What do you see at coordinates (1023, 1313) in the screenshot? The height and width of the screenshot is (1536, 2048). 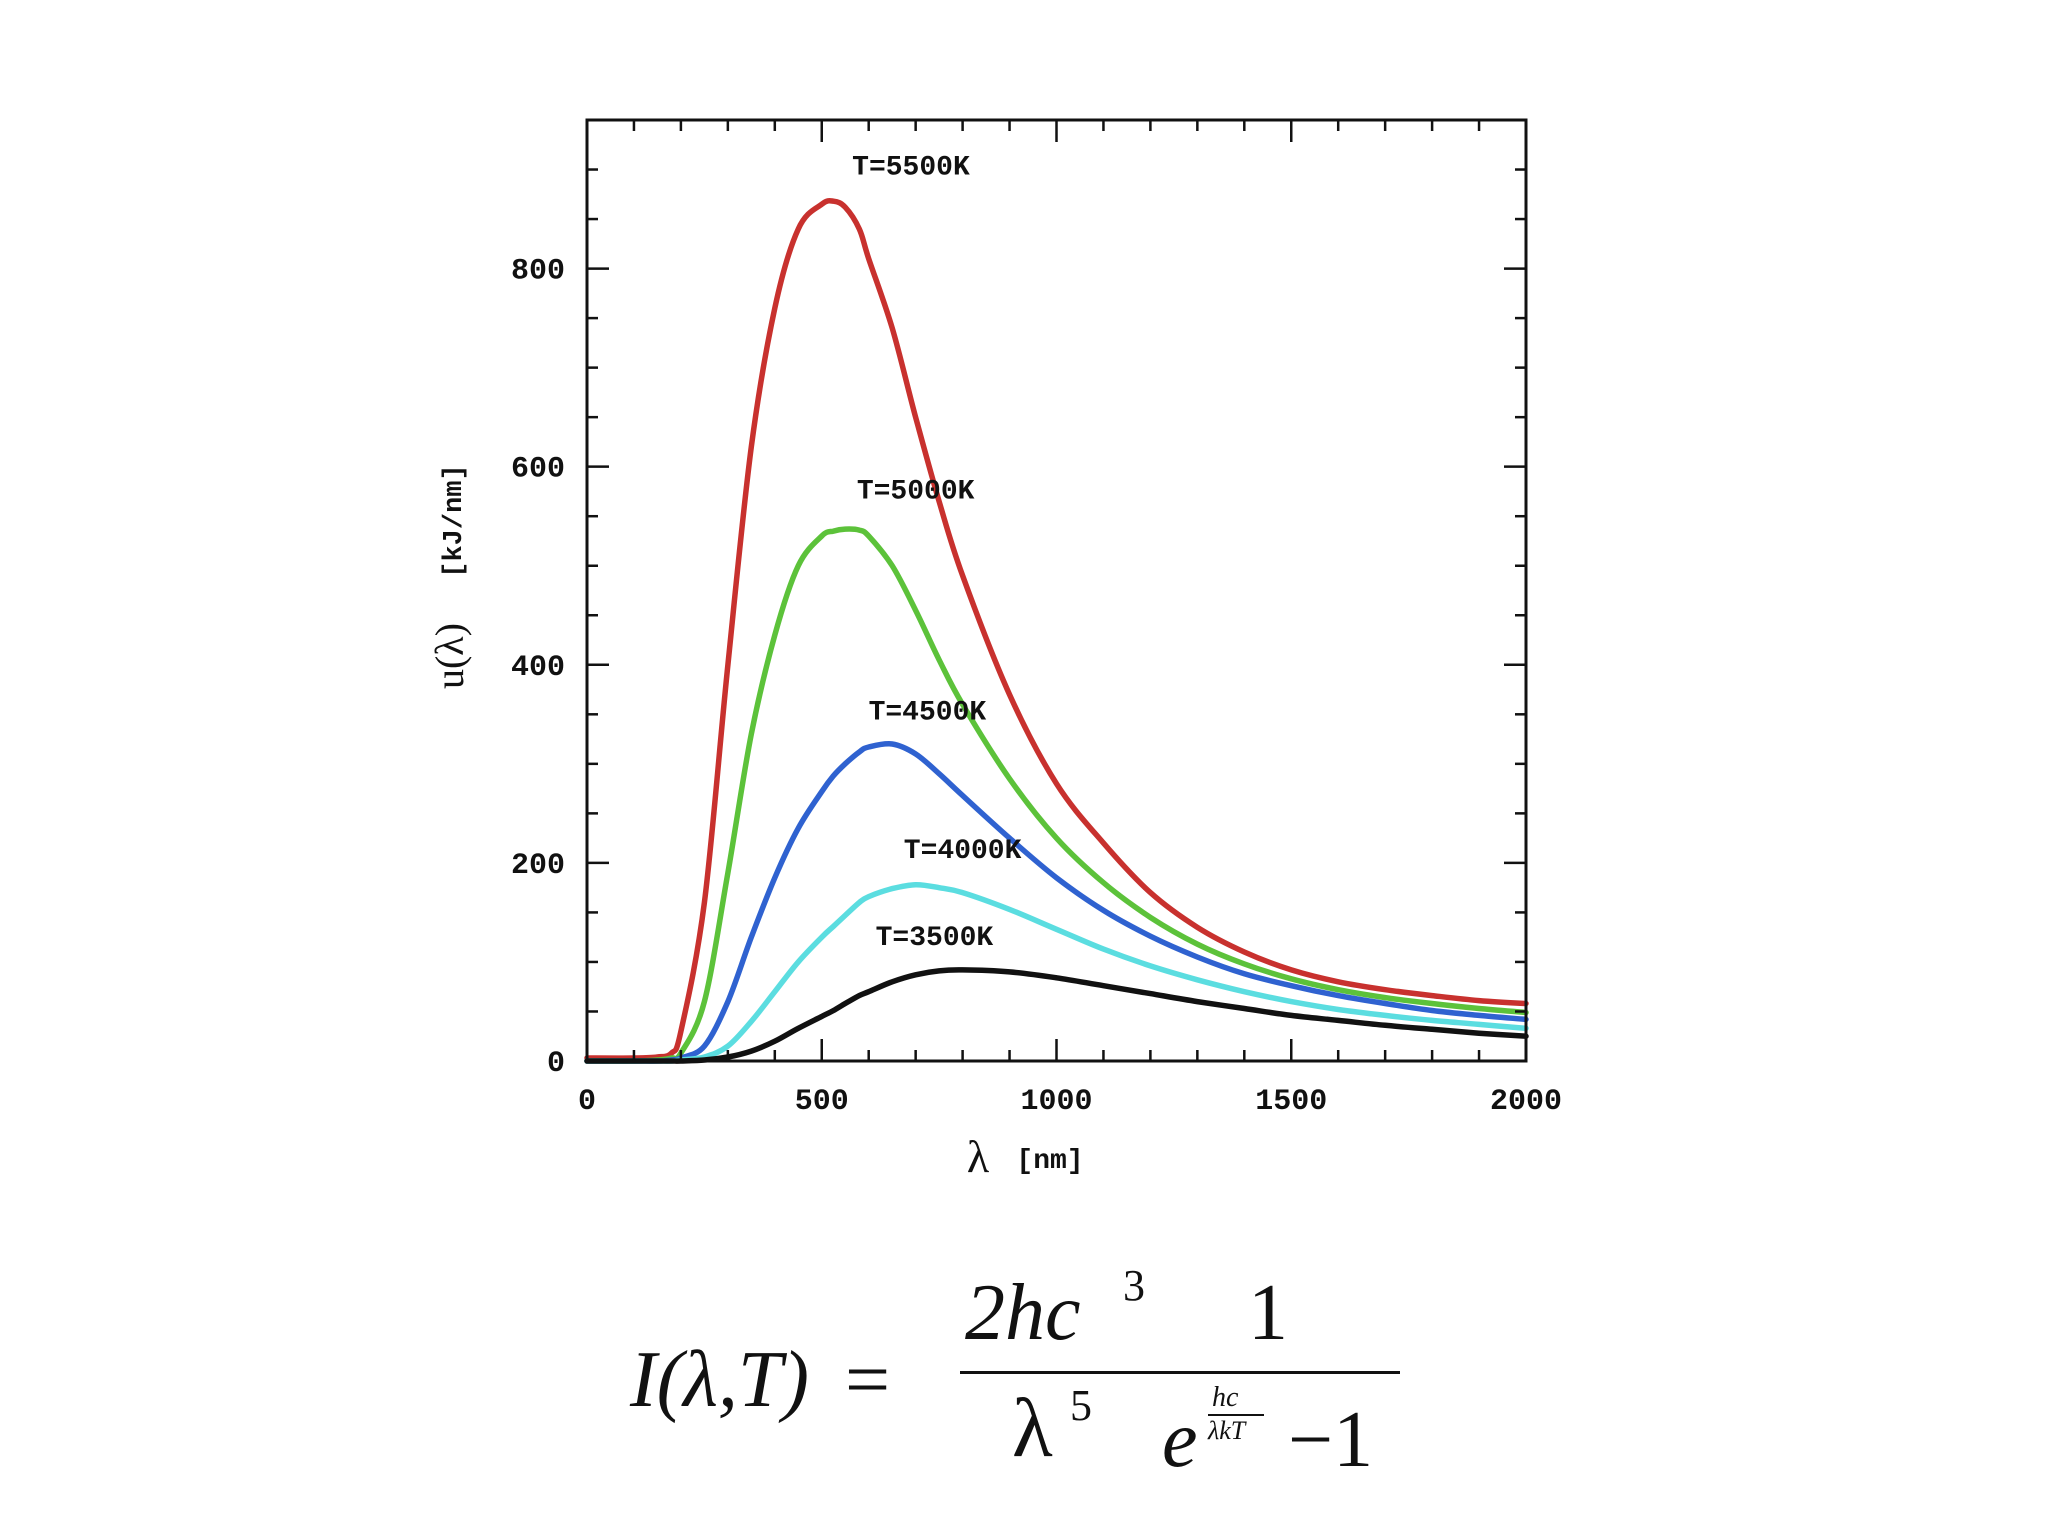 I see `formula-numerator-1: 2hc` at bounding box center [1023, 1313].